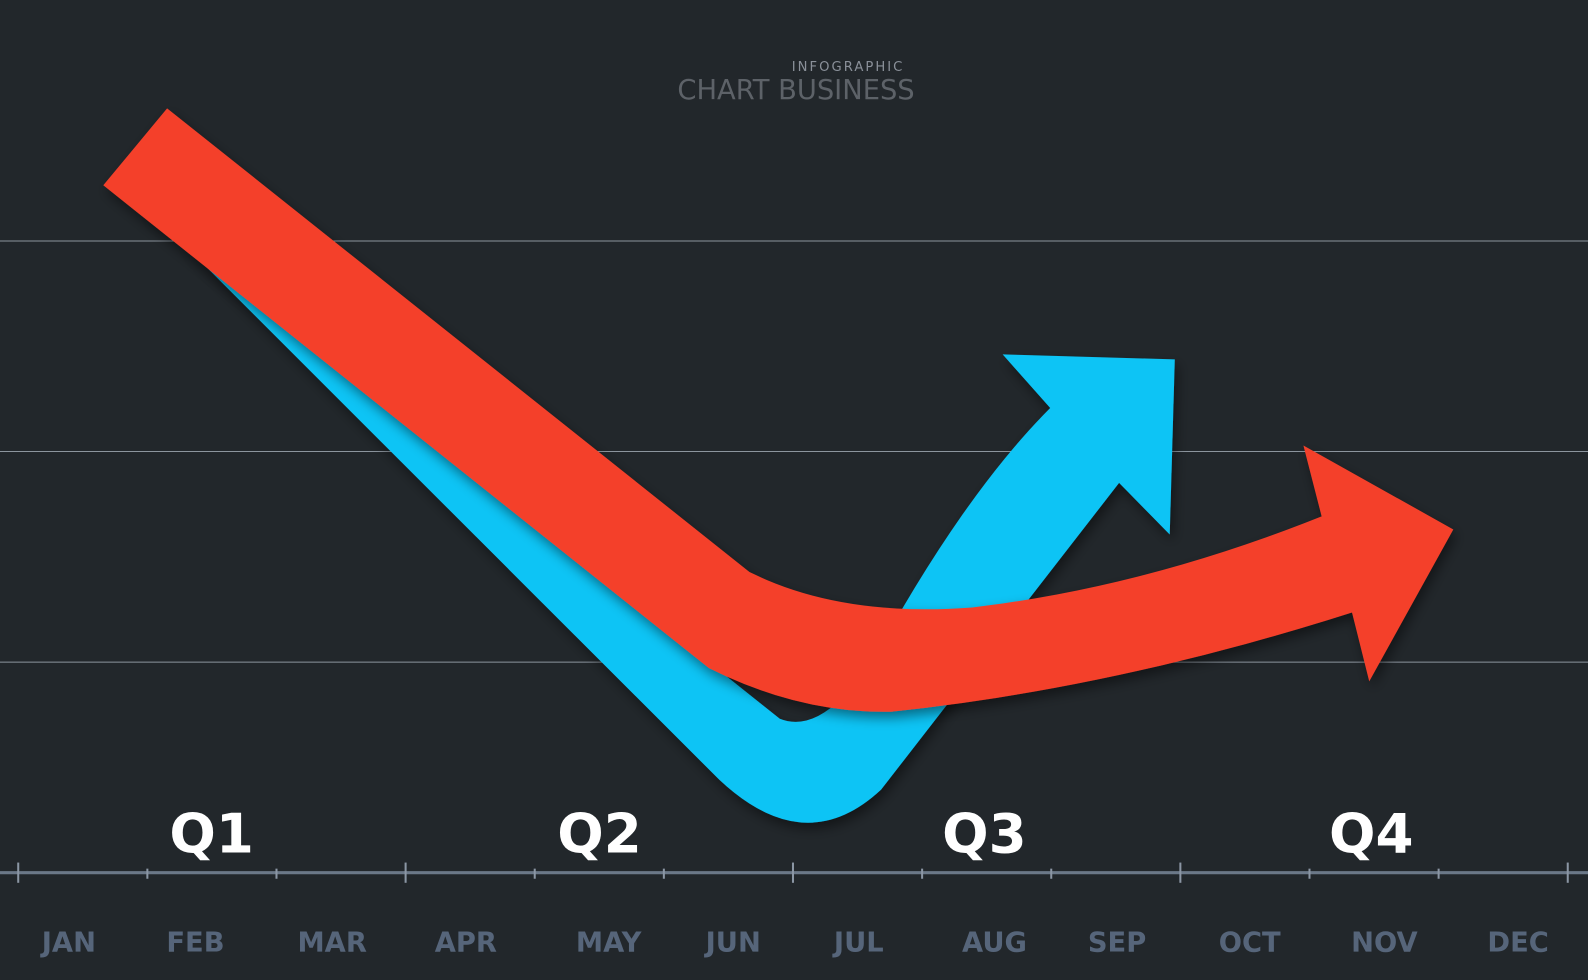 The image size is (1588, 980). Describe the element at coordinates (858, 943) in the screenshot. I see `month-label: JUL` at that location.